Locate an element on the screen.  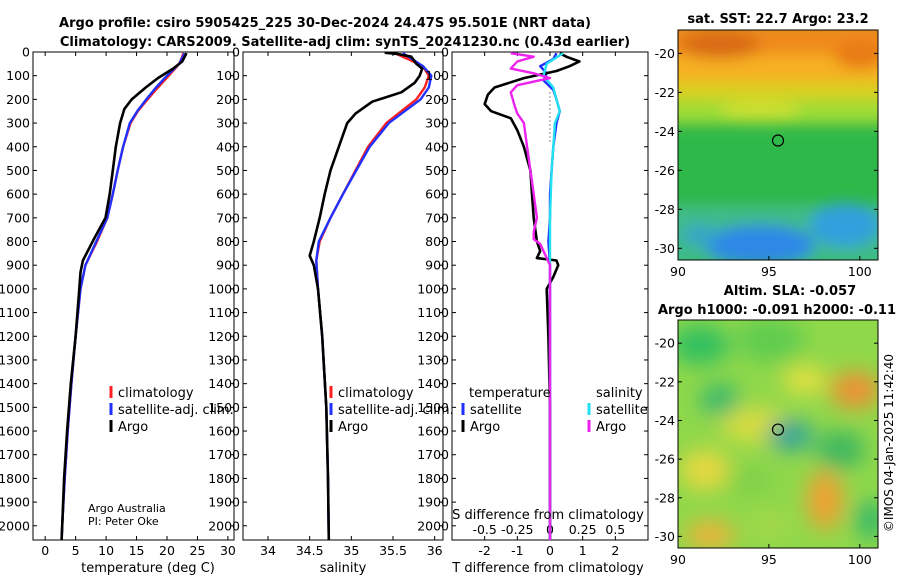
sal-ytick-label: 1100 is located at coordinates (224, 312).